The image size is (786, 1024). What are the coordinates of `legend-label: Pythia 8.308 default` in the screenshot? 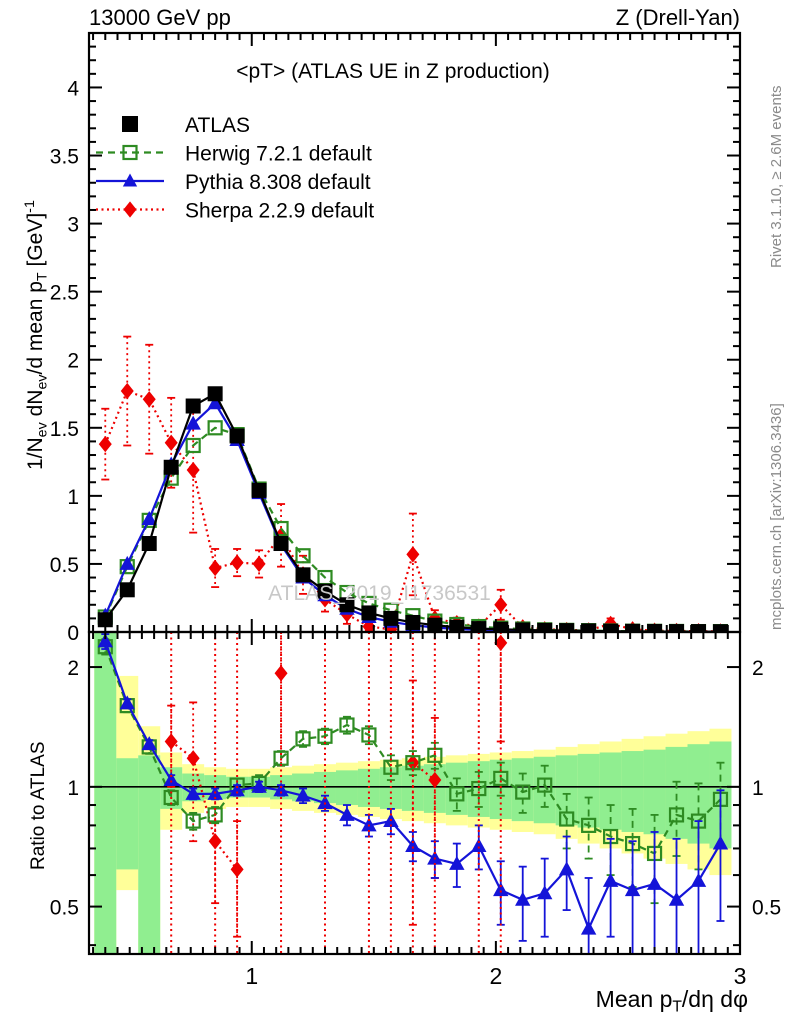 It's located at (278, 182).